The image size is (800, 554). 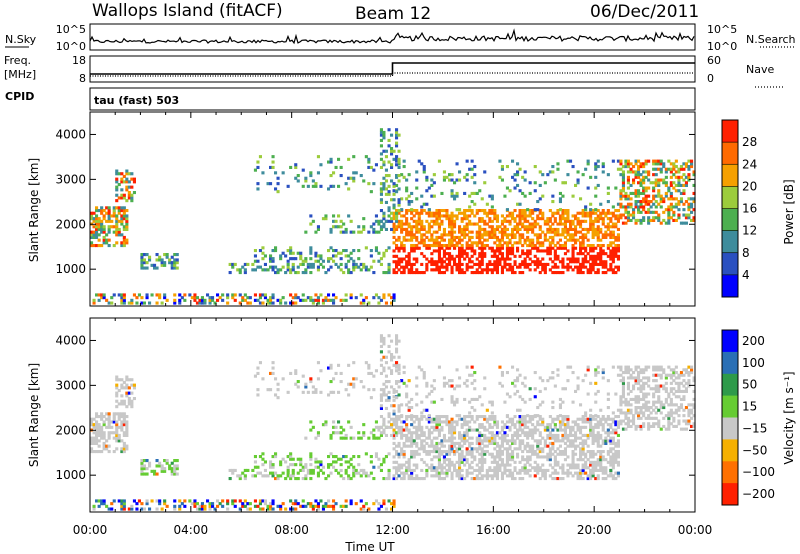 What do you see at coordinates (749, 186) in the screenshot?
I see `colorbar-tick-label: 20` at bounding box center [749, 186].